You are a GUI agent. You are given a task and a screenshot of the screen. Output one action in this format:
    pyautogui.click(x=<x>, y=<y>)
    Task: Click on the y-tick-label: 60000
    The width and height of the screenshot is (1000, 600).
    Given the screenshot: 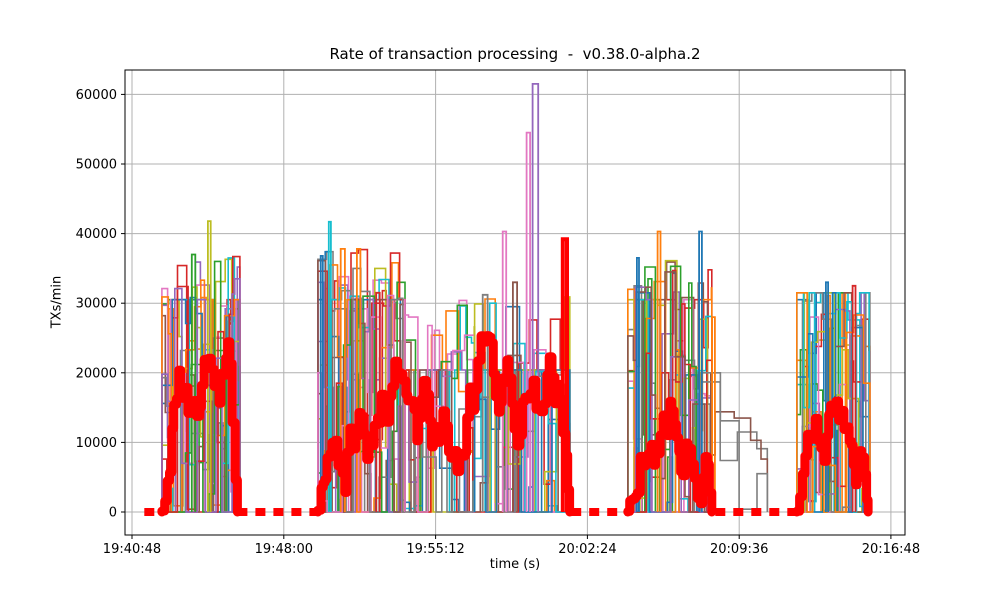 What is the action you would take?
    pyautogui.click(x=96, y=95)
    